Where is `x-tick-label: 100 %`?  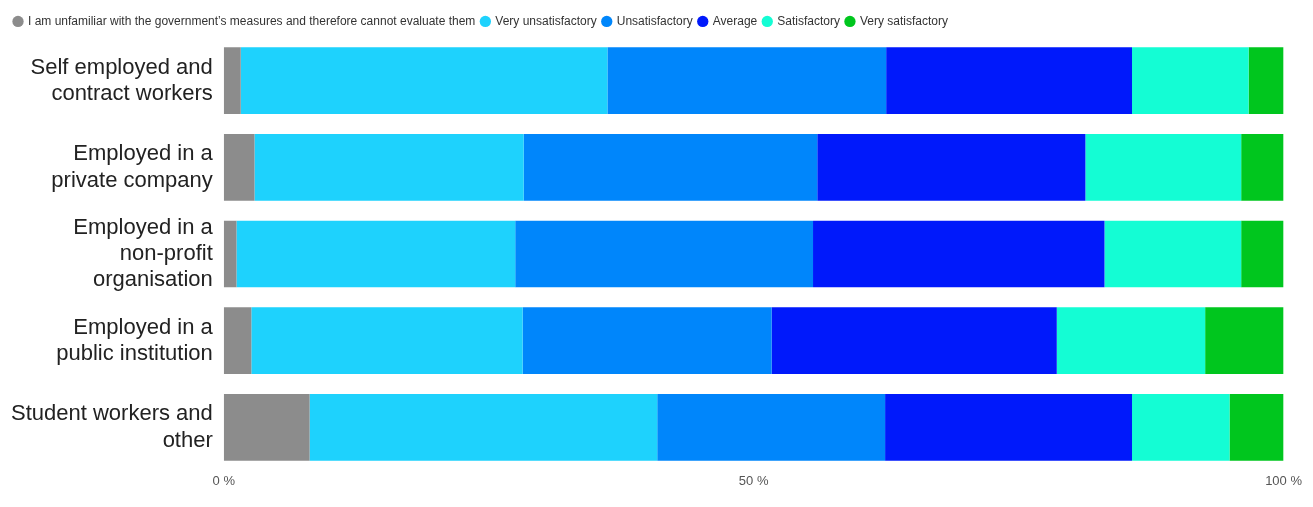
x-tick-label: 100 % is located at coordinates (1284, 480).